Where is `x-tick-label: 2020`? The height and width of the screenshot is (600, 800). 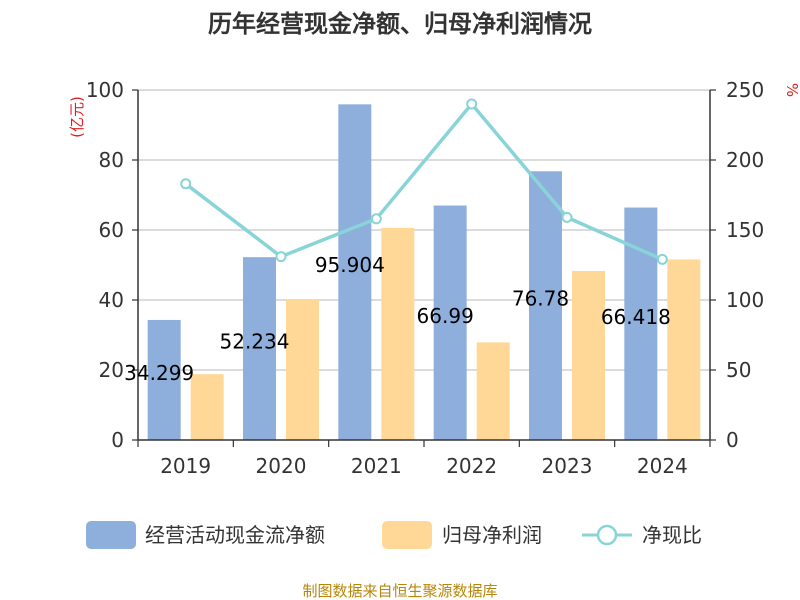
x-tick-label: 2020 is located at coordinates (281, 466).